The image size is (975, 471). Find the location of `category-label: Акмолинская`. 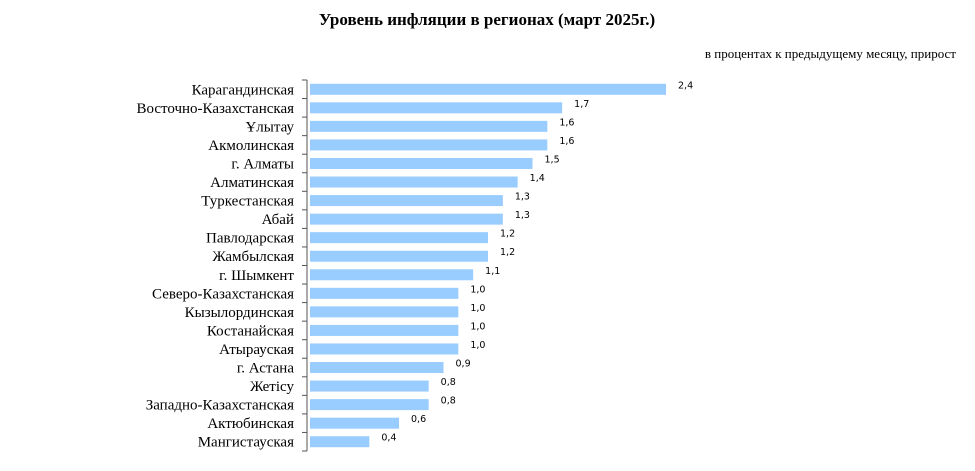

category-label: Акмолинская is located at coordinates (251, 146).